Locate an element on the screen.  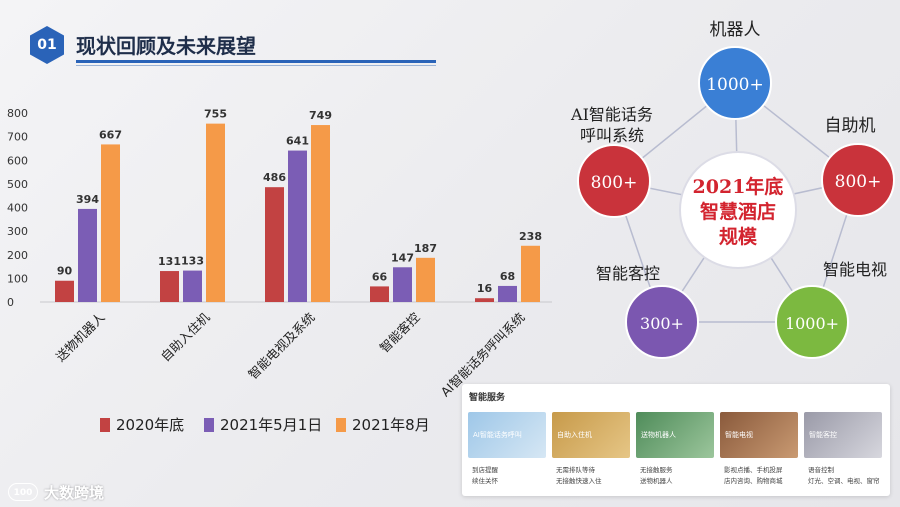
service-card-tag: 送物机器人 is located at coordinates (658, 435).